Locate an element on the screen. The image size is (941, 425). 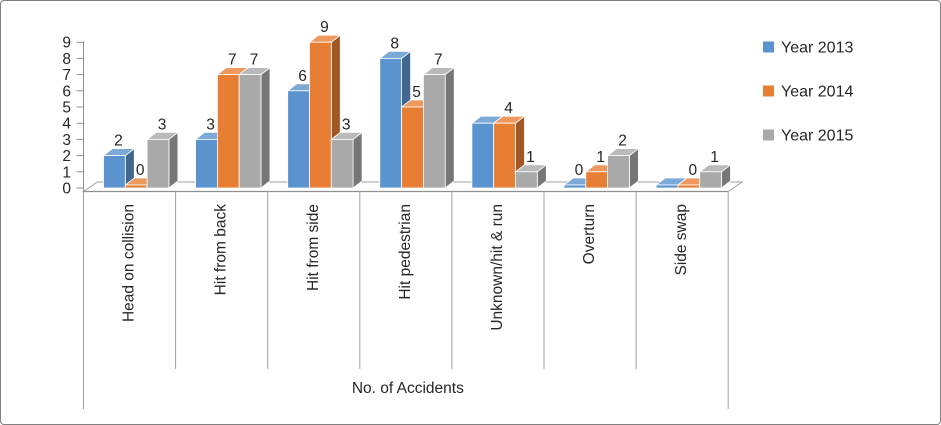
value-axis-tick-label: 6 is located at coordinates (66, 91).